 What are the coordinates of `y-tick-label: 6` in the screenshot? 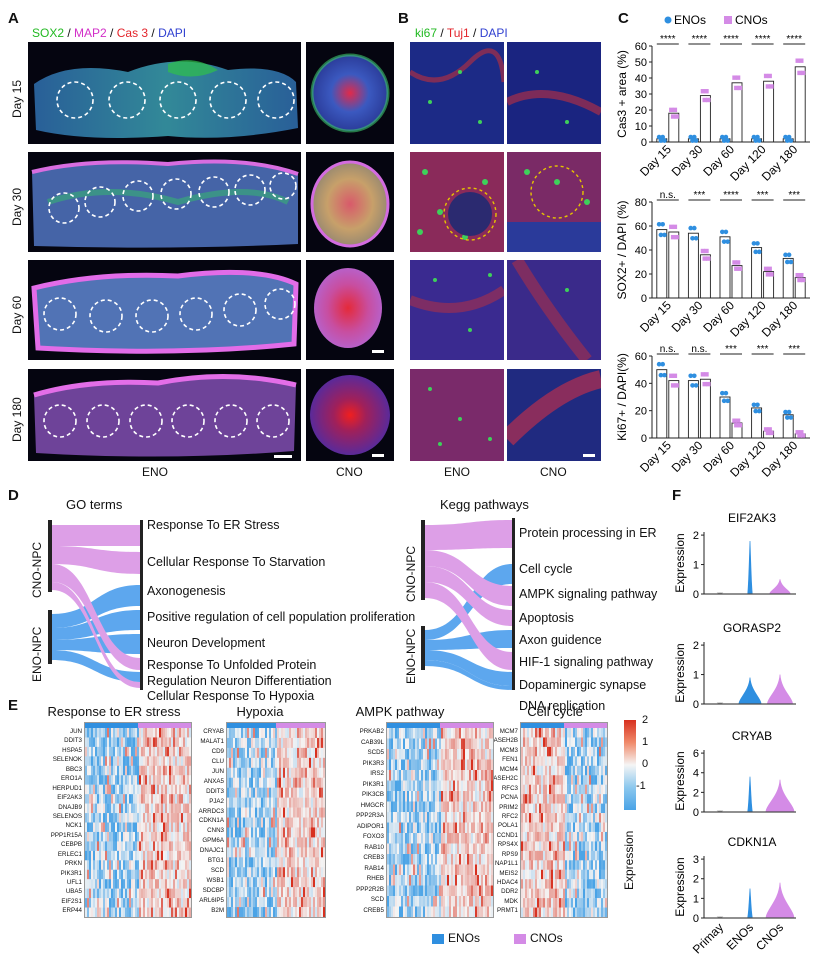 It's located at (696, 754).